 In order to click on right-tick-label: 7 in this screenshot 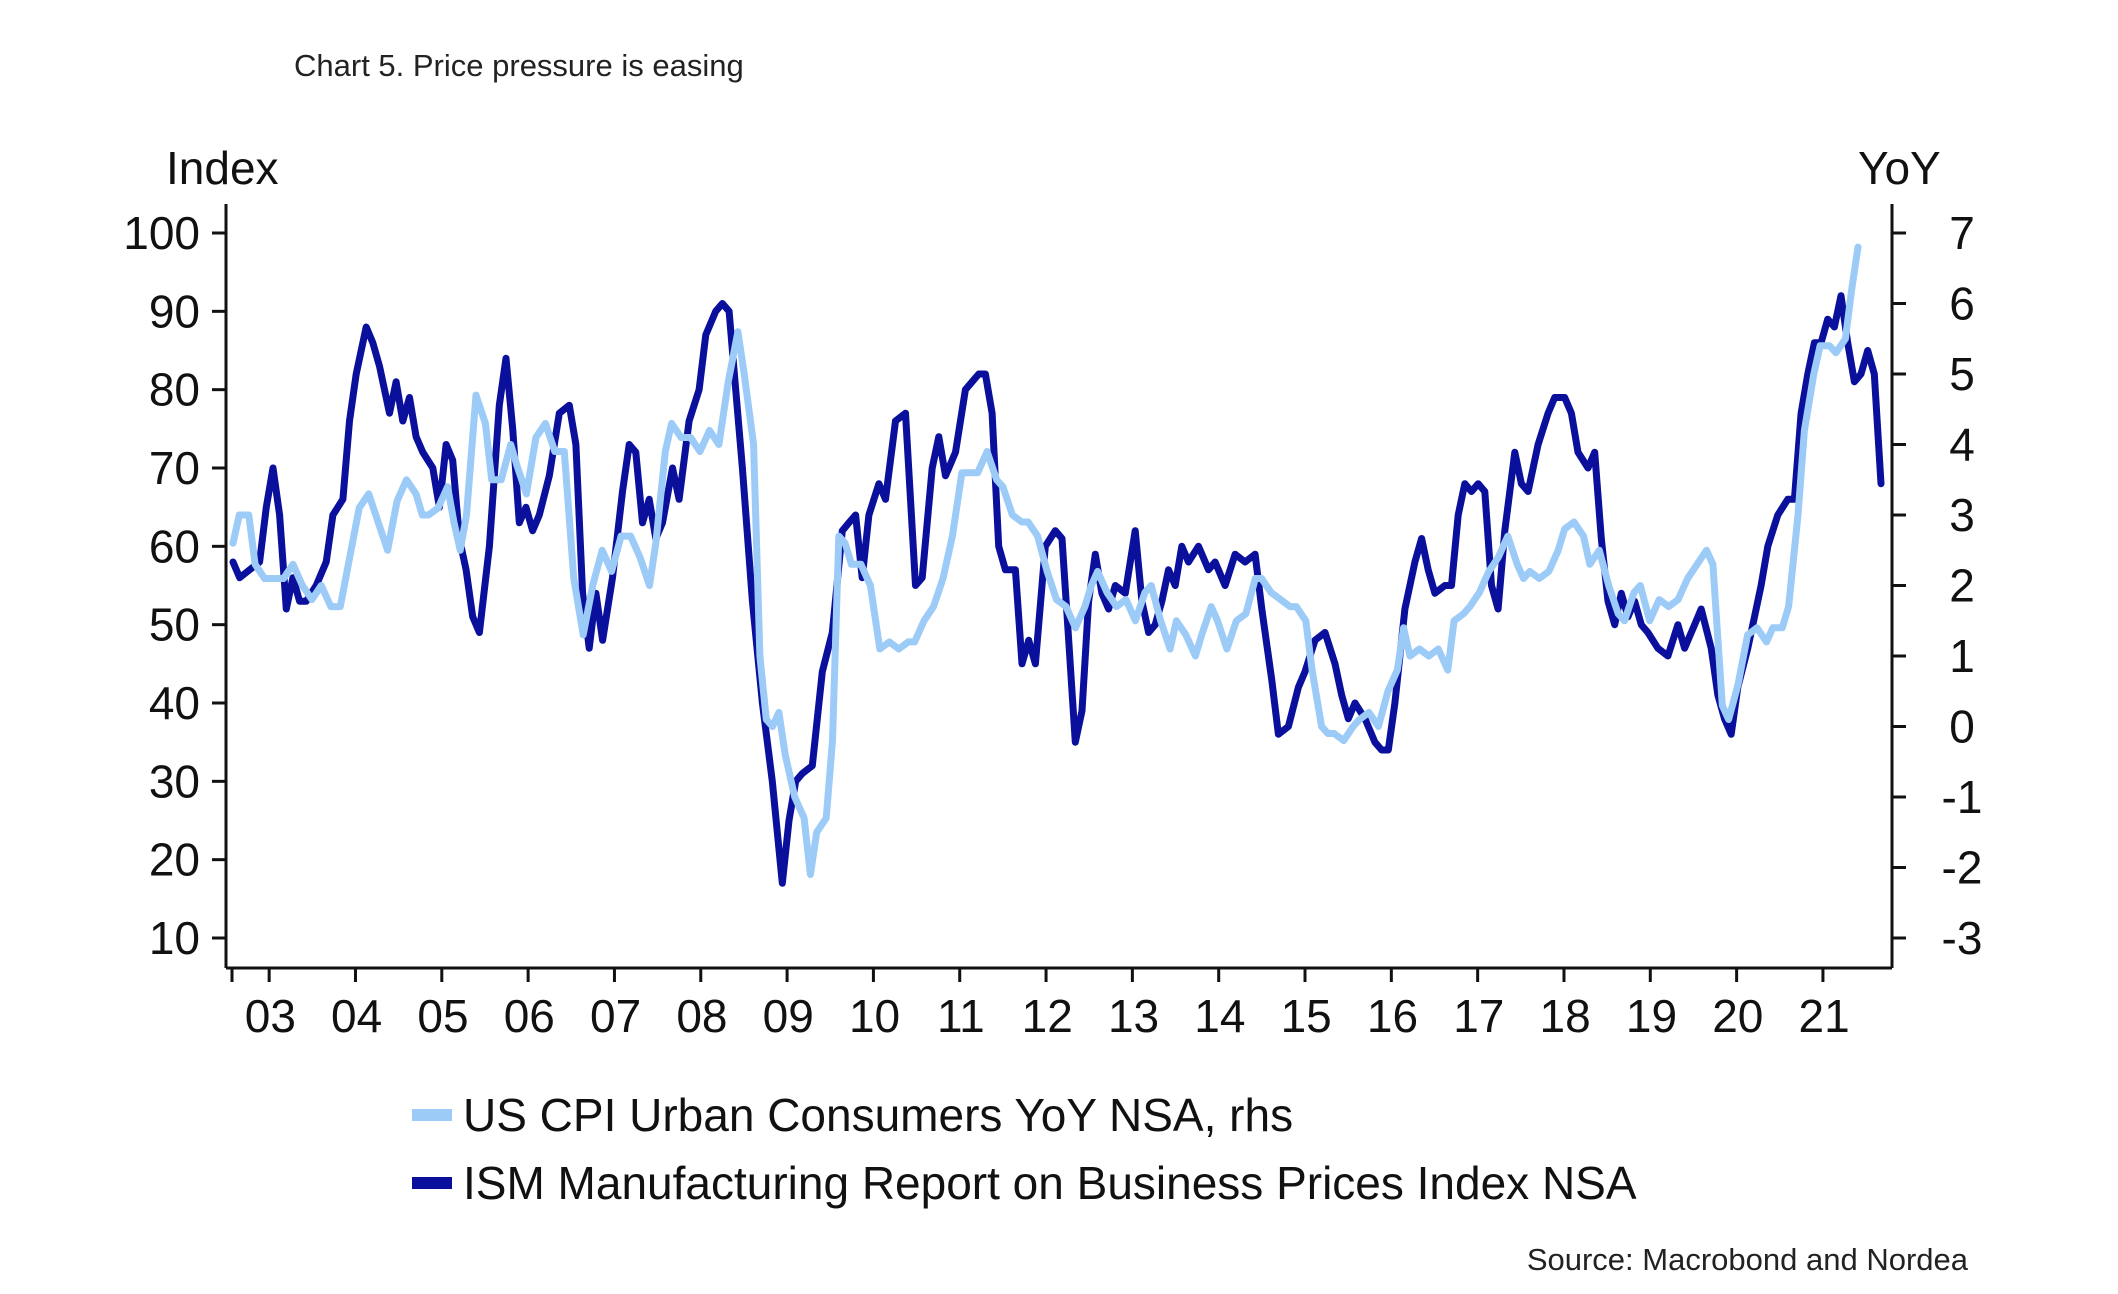, I will do `click(1962, 233)`.